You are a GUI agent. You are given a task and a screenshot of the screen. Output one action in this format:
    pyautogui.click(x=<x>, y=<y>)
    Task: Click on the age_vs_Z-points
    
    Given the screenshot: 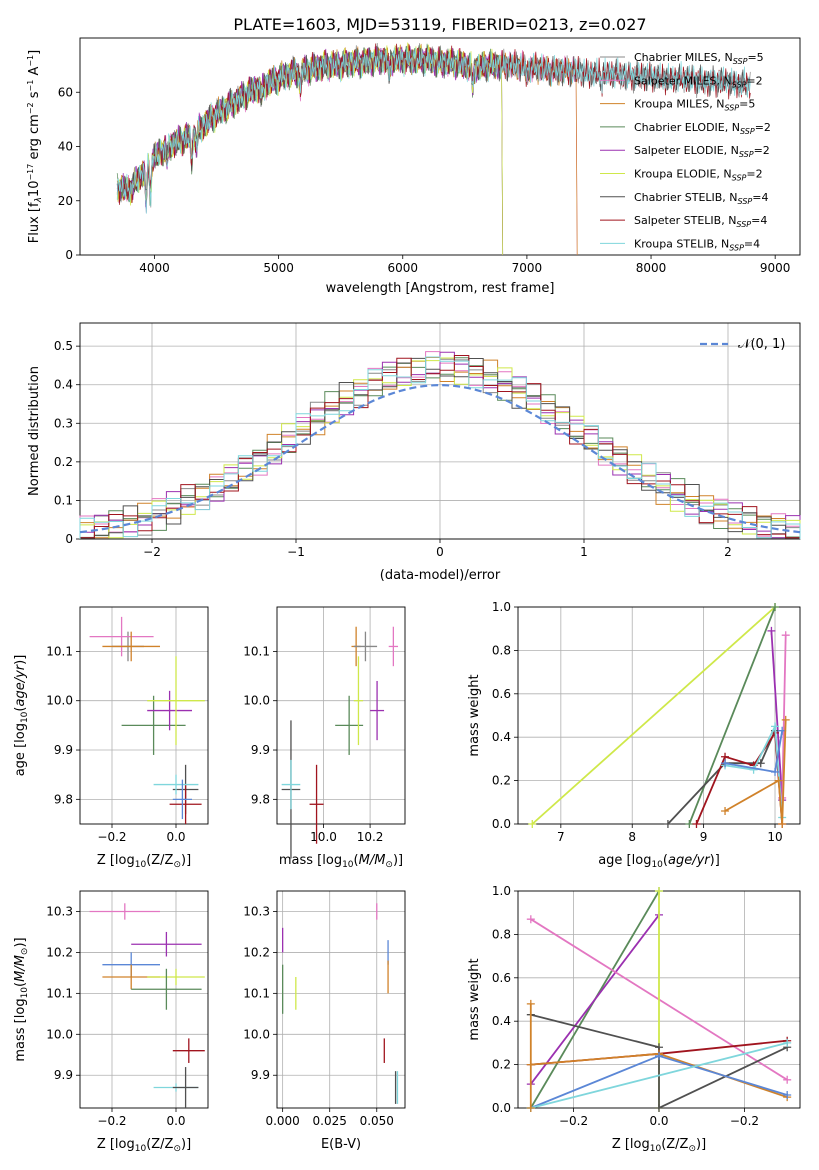 What is the action you would take?
    pyautogui.click(x=147, y=720)
    